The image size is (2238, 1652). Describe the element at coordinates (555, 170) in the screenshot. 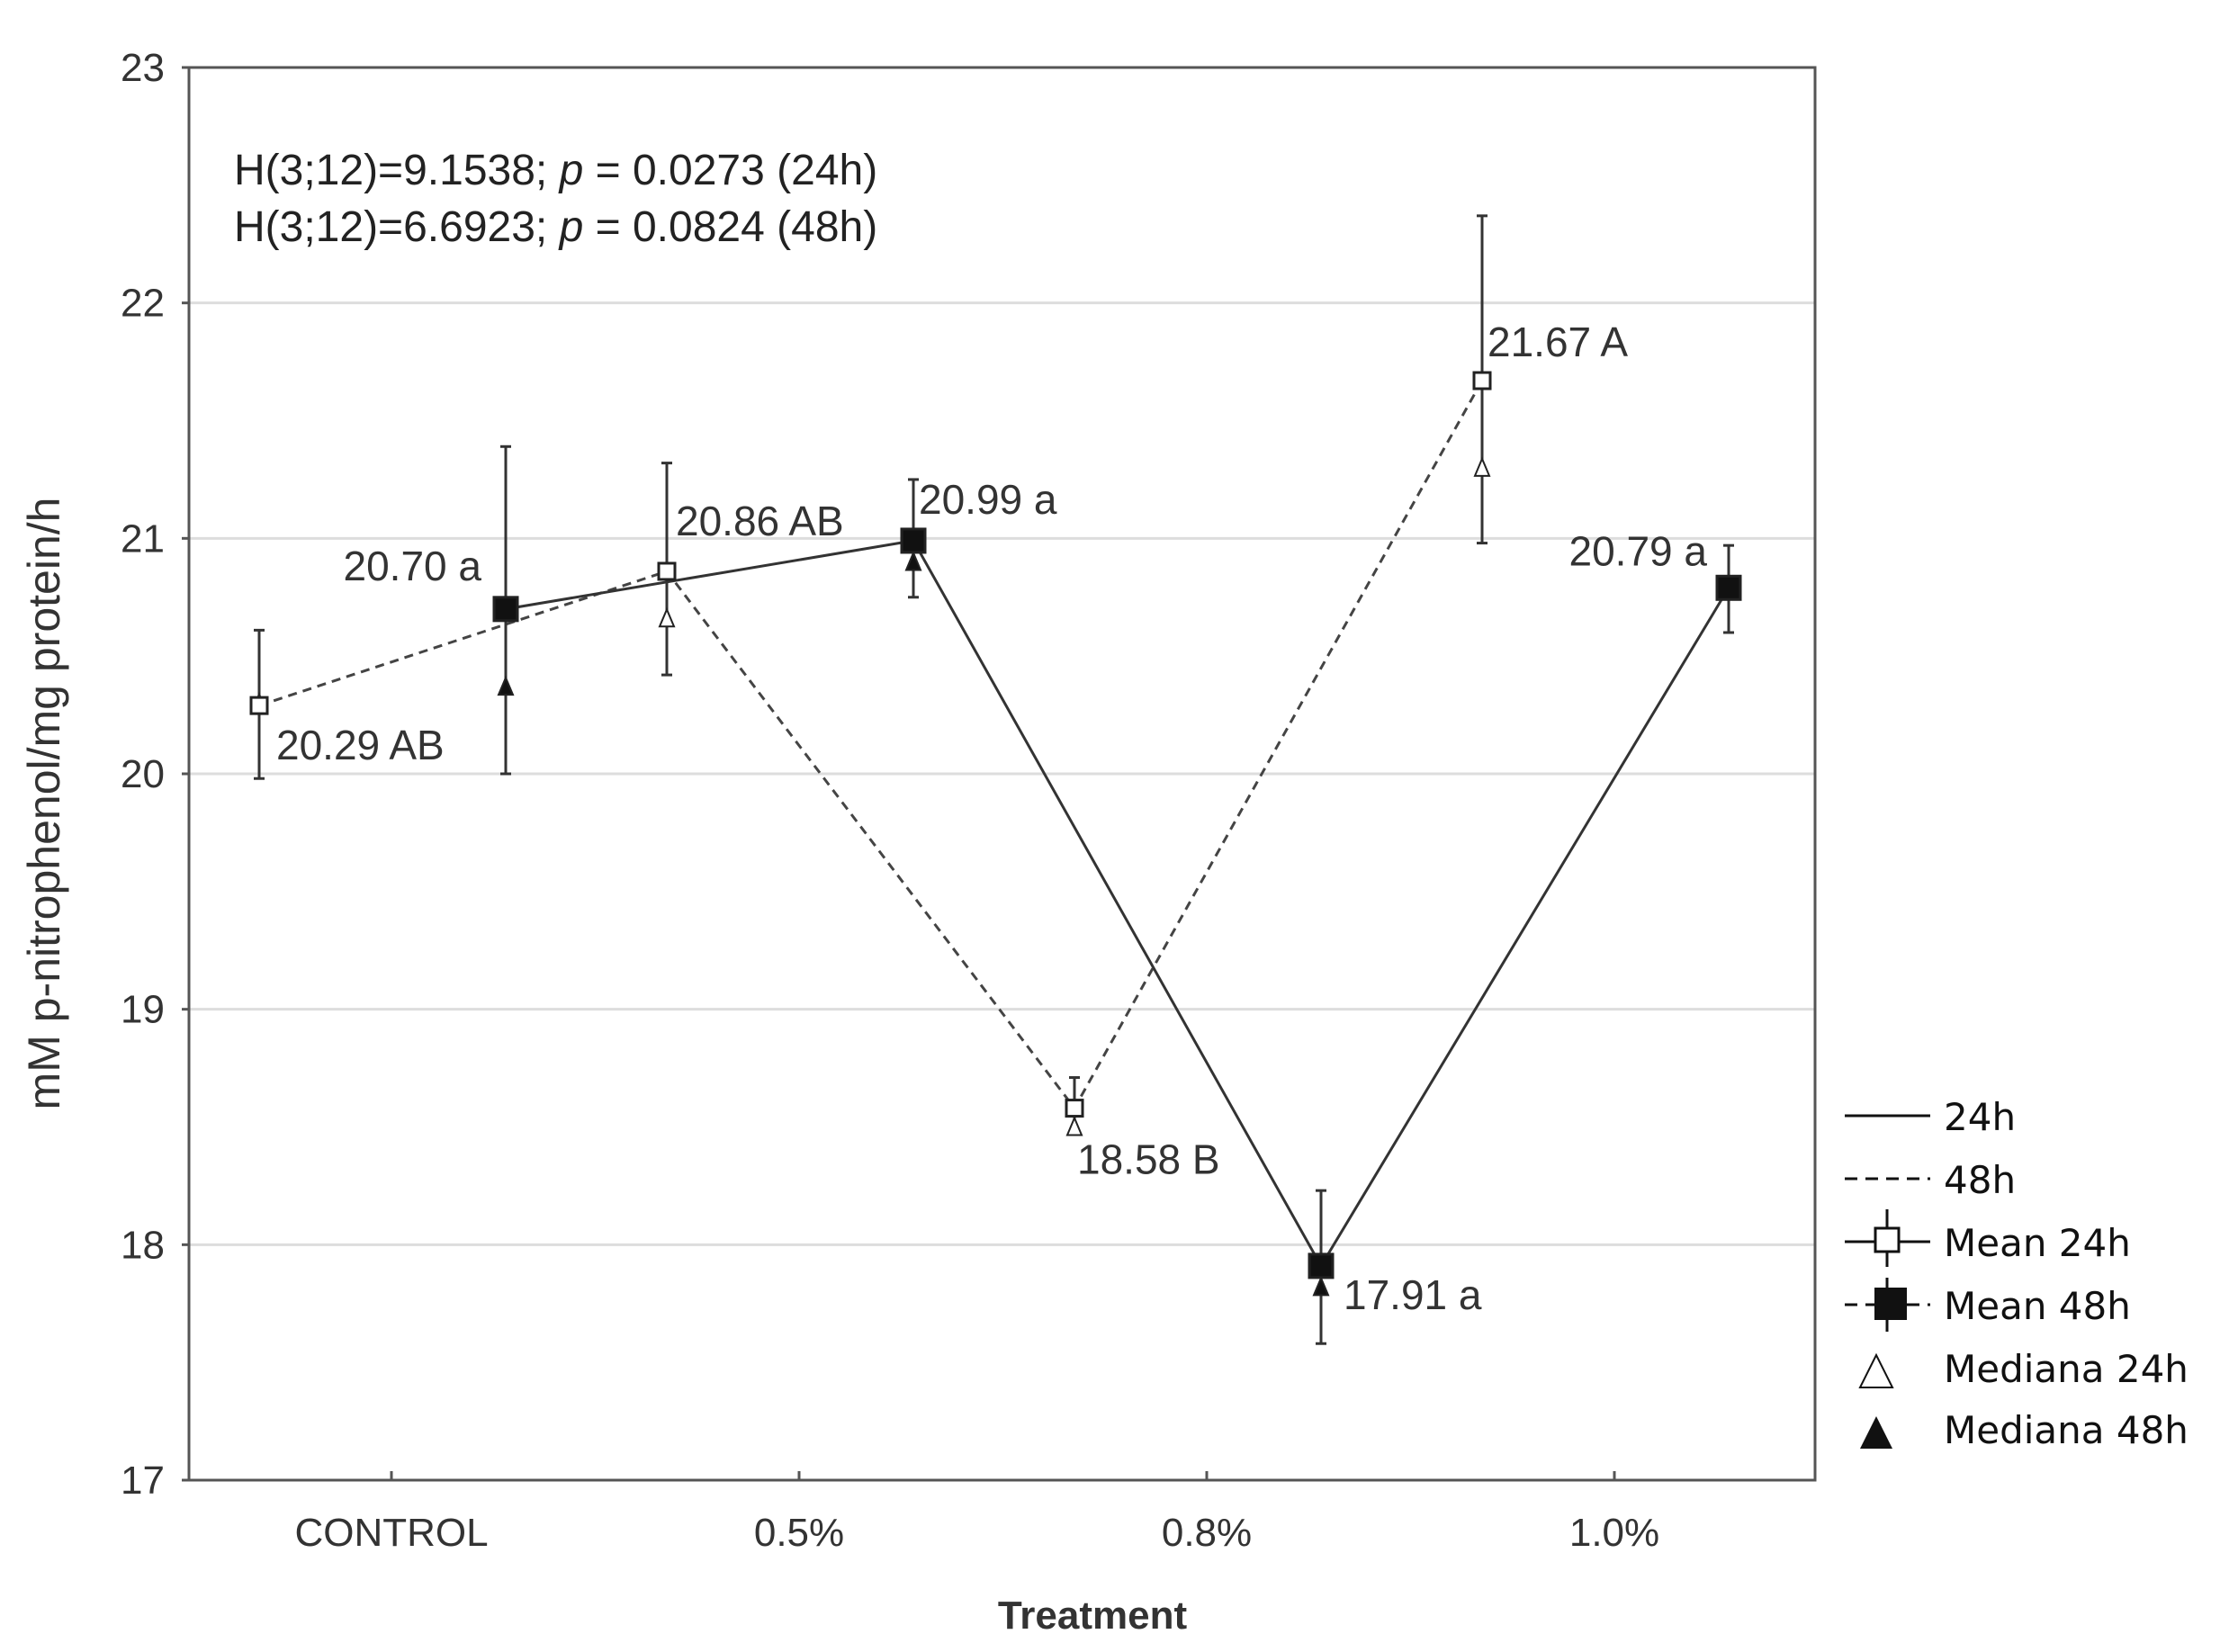

I see `stat-annotation-24h: H(3;12)=9.1538; p = 0.0273 (24h)` at that location.